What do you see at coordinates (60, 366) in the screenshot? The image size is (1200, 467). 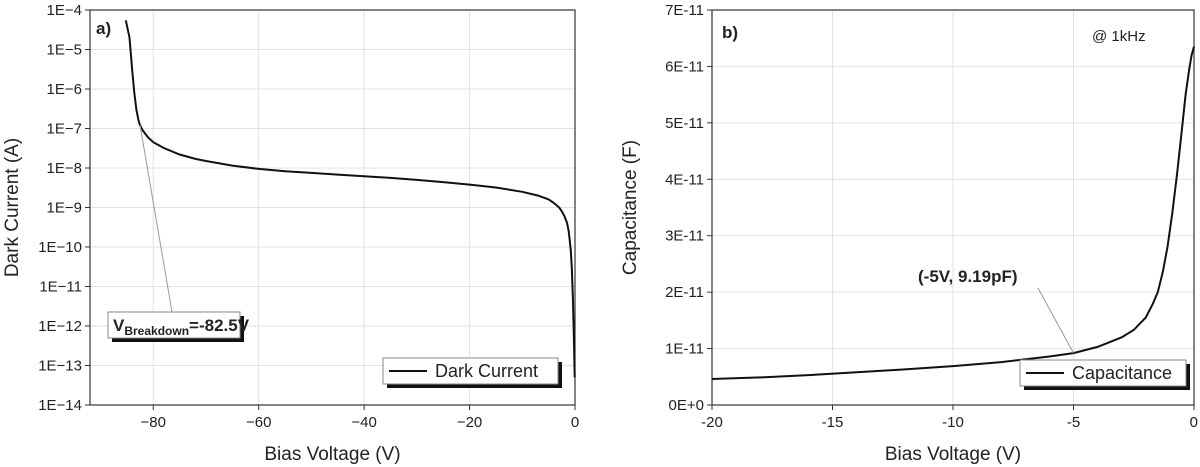 I see `y-tick-label: 1E−13` at bounding box center [60, 366].